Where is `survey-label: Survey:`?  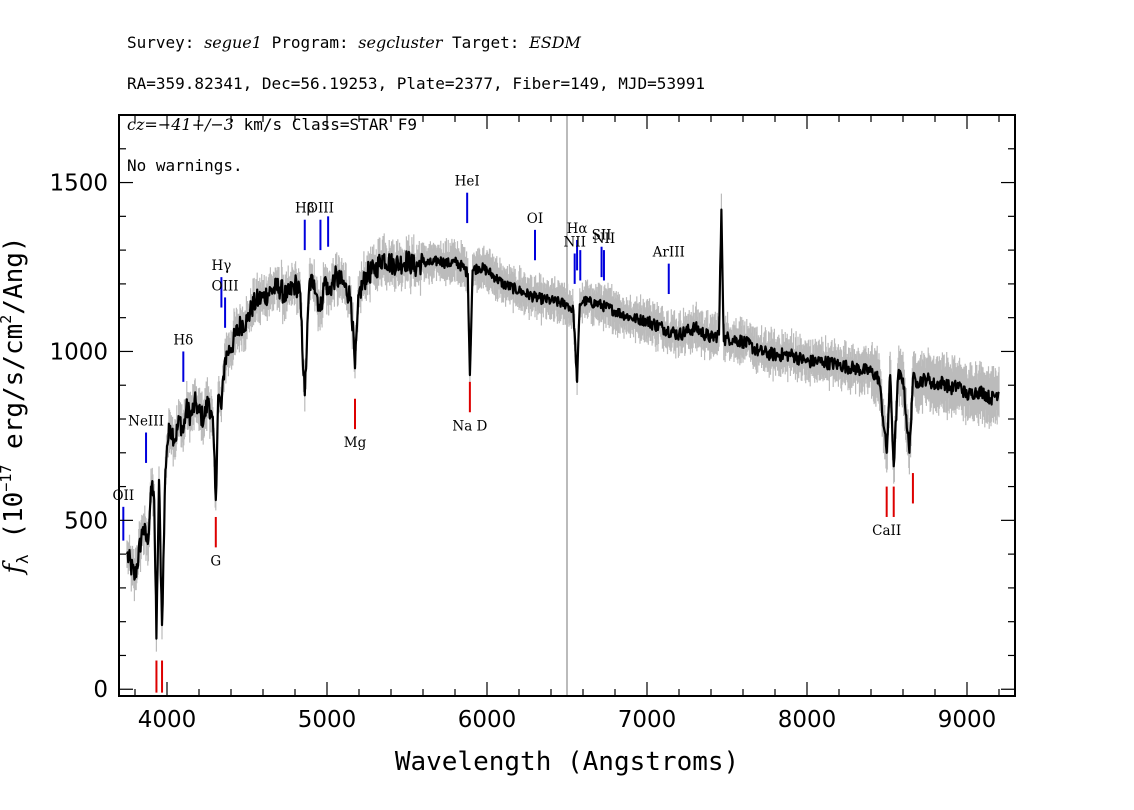 survey-label: Survey: is located at coordinates (161, 42).